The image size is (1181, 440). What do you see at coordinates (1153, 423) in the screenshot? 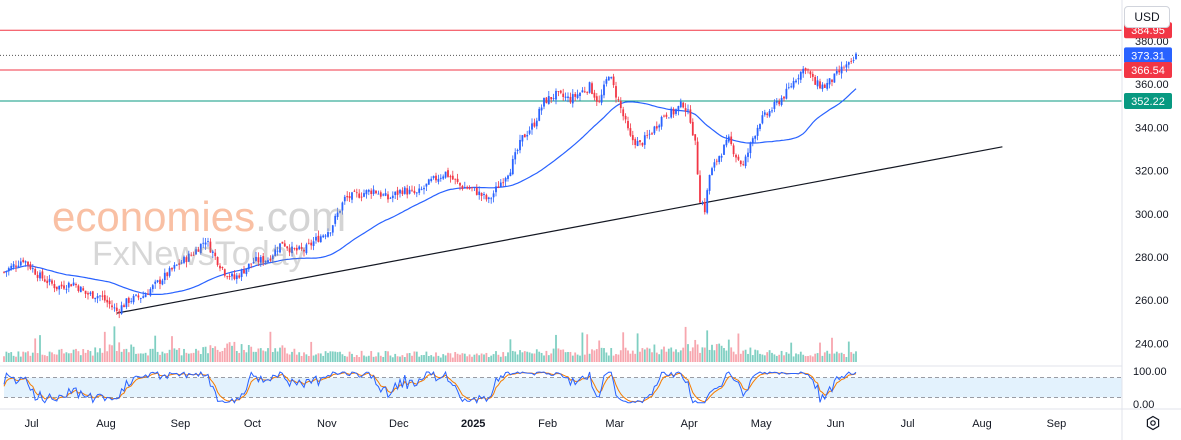
I see `settings-icon` at bounding box center [1153, 423].